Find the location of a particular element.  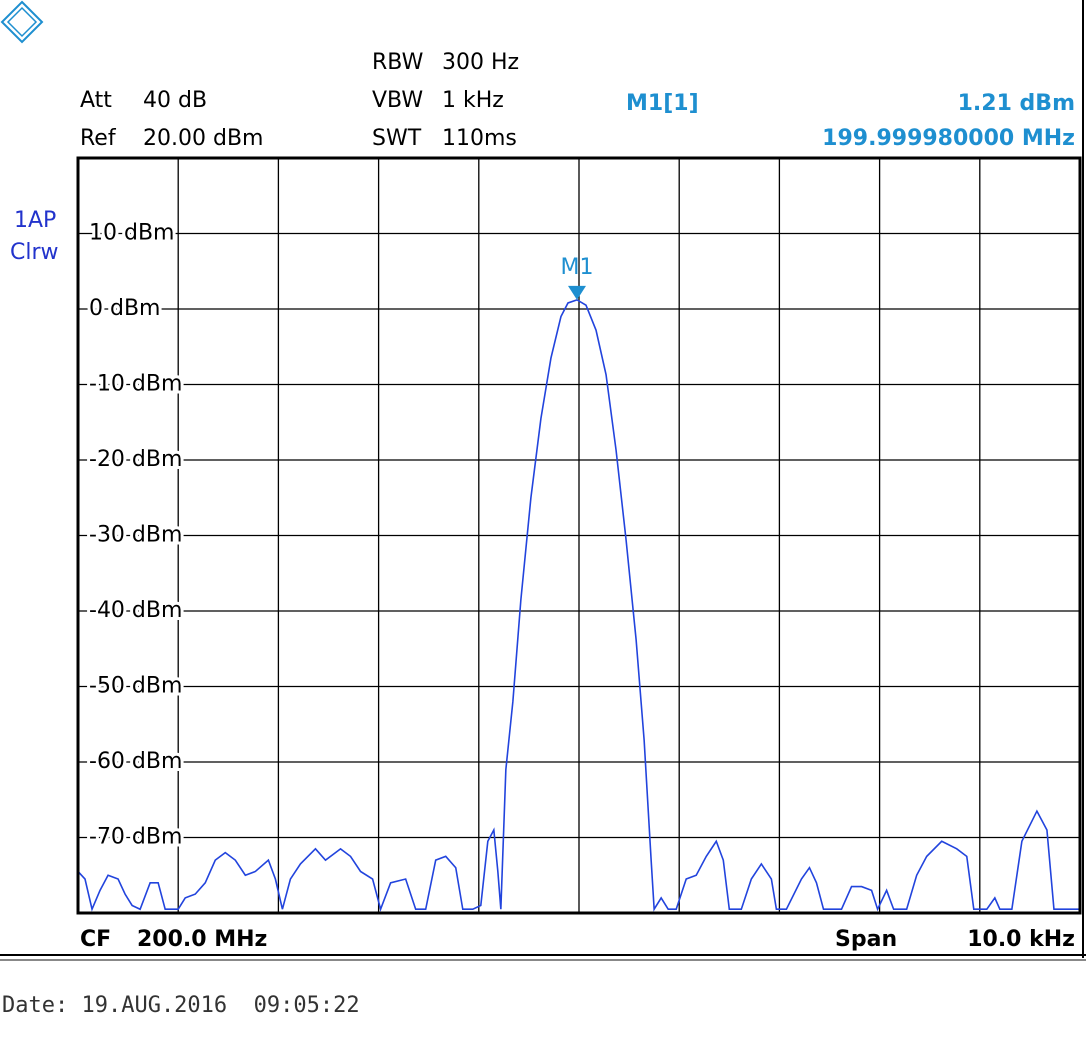

vbw-value: 1 kHz is located at coordinates (473, 100).